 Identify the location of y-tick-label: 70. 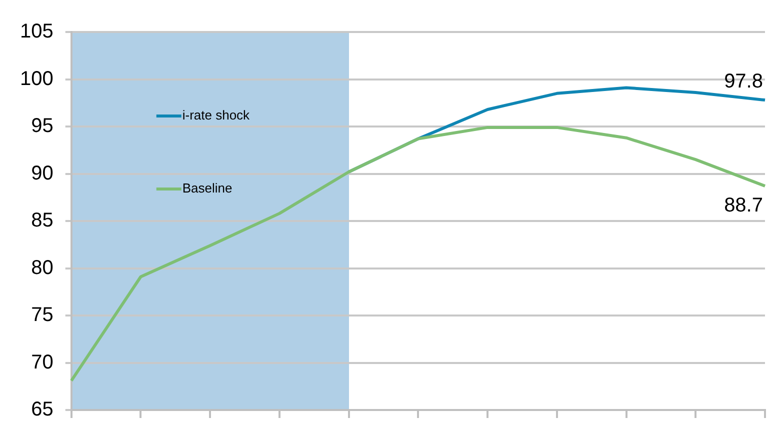
(42, 362).